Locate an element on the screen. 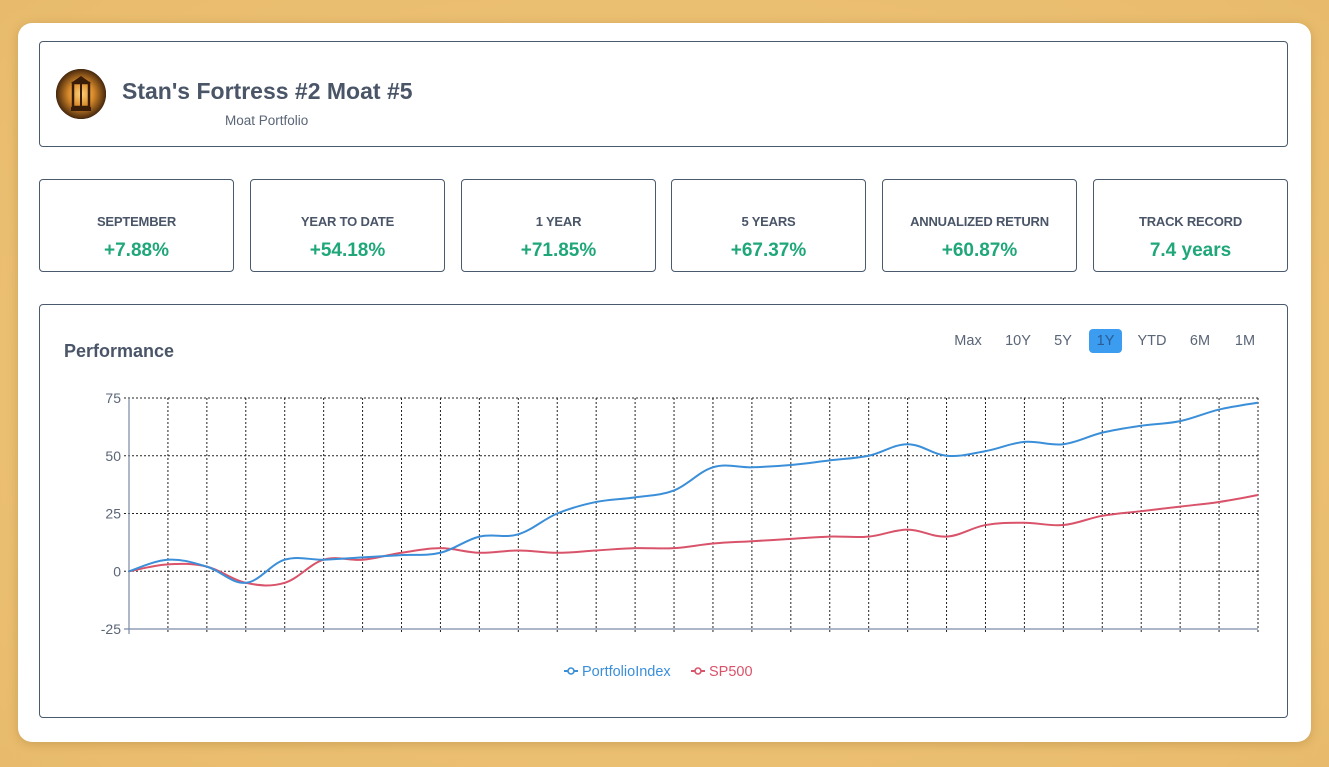  range-button-10y: 10Y is located at coordinates (1018, 341).